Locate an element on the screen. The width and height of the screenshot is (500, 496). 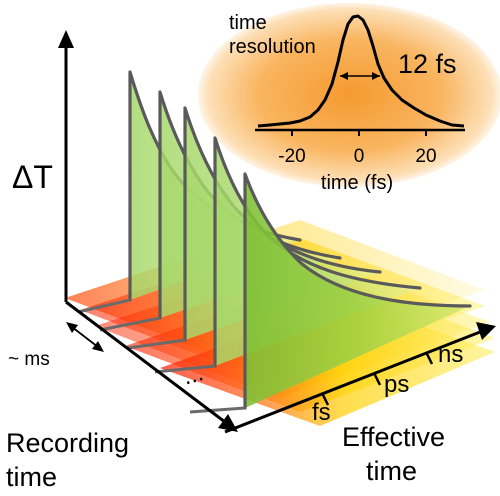
recording-time-axis is located at coordinates (145, 362).